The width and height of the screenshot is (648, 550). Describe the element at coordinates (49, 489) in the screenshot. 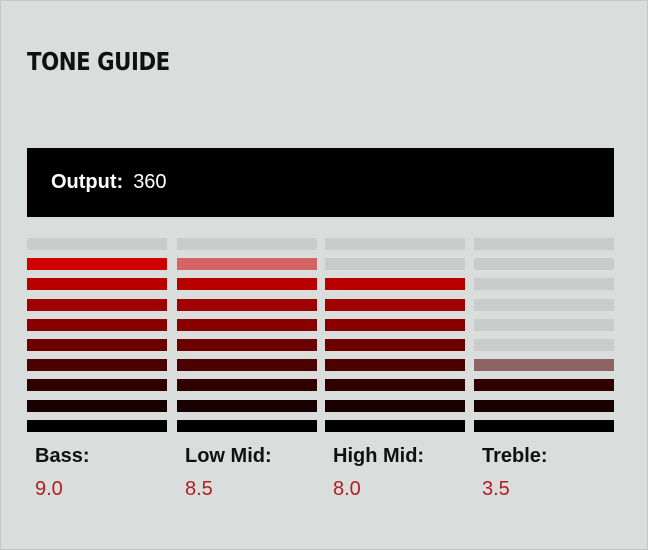

I see `band-value: 9.0` at that location.